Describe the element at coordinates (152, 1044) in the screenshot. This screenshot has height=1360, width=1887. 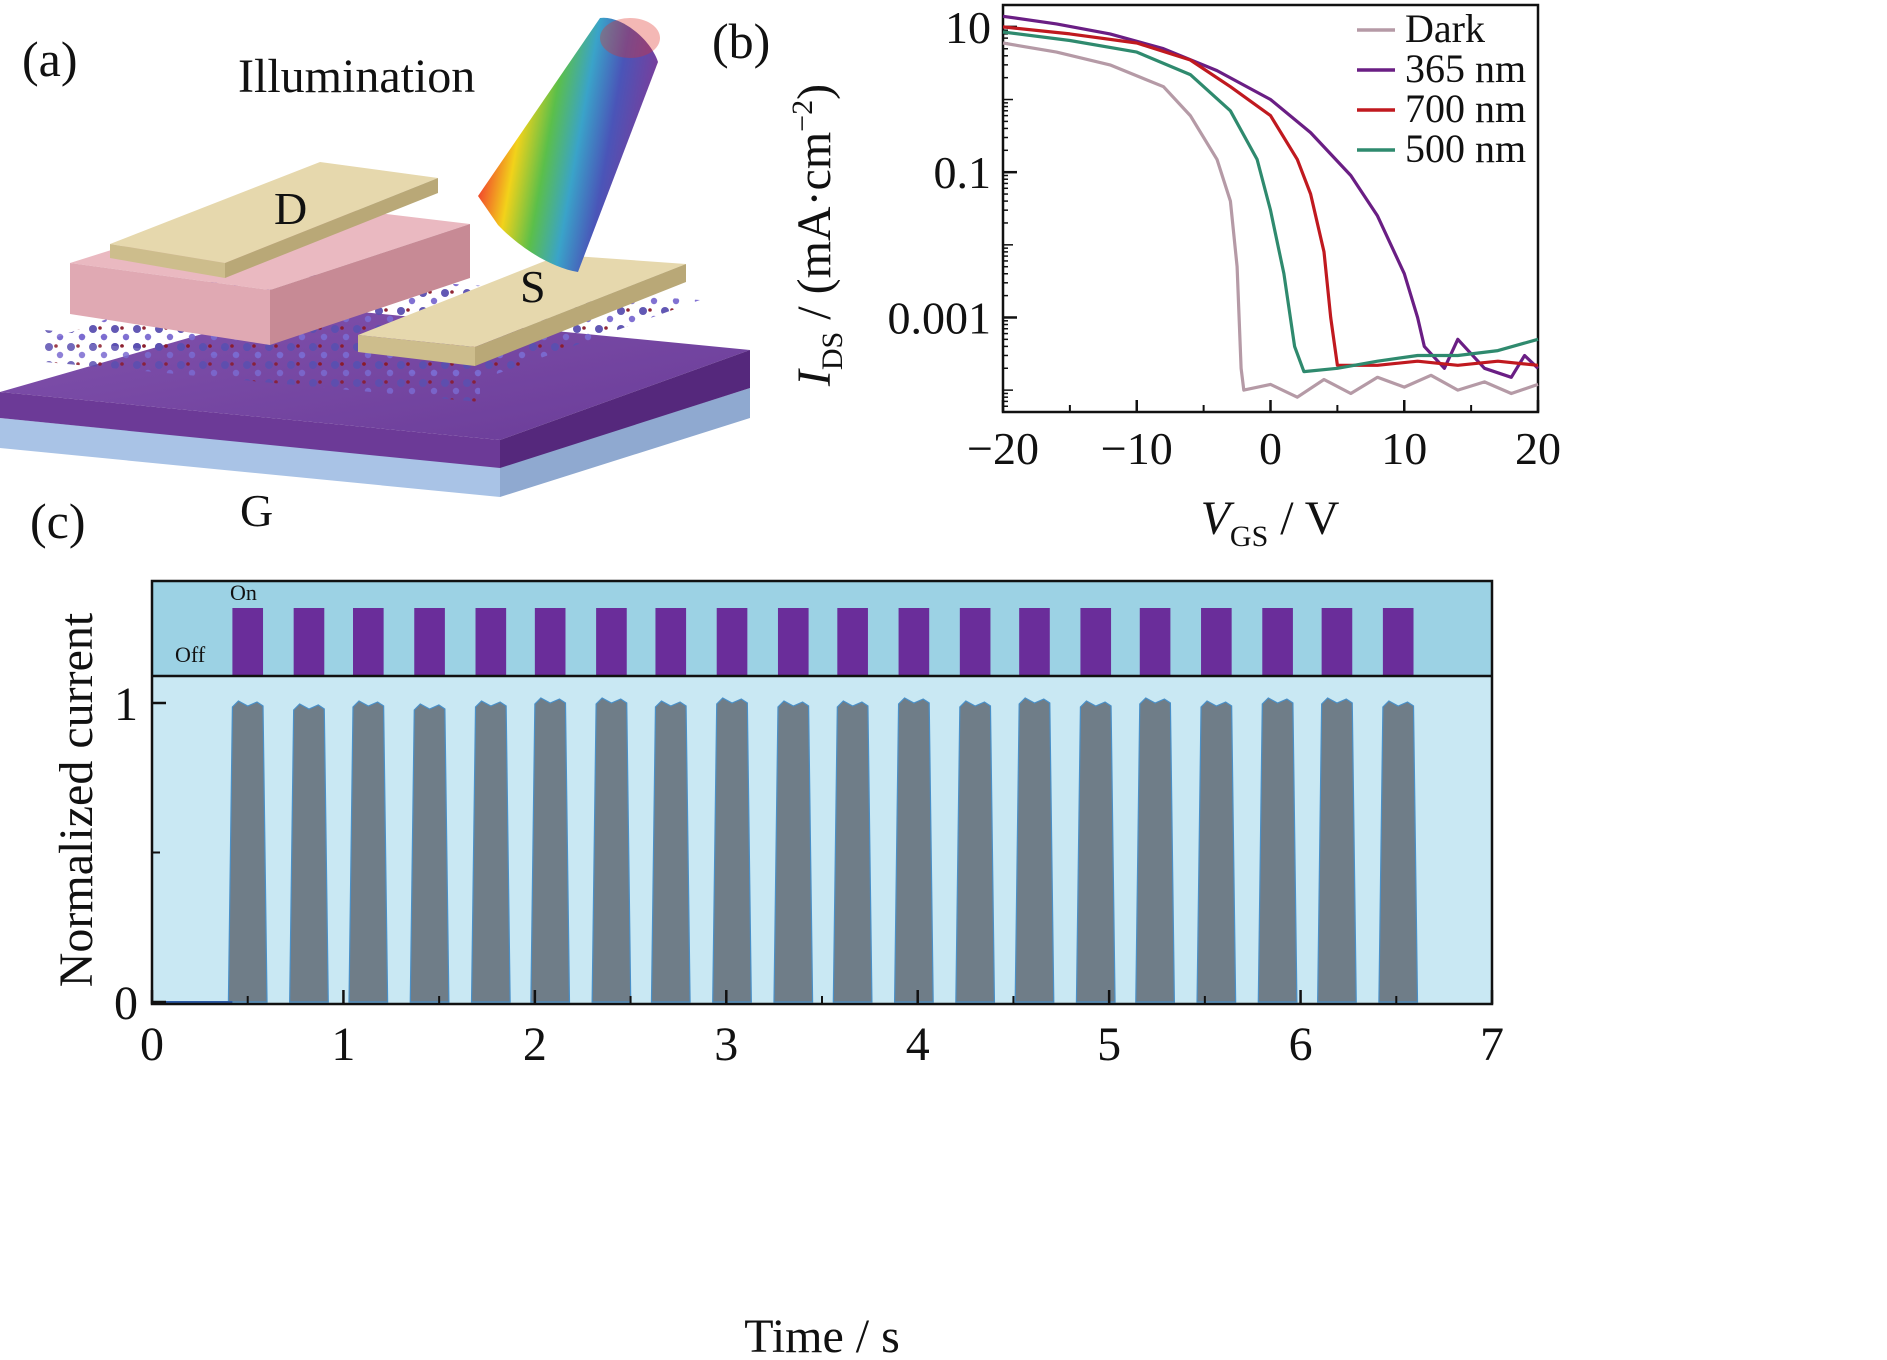
I see `chart-c-x-tick-label: 0` at that location.